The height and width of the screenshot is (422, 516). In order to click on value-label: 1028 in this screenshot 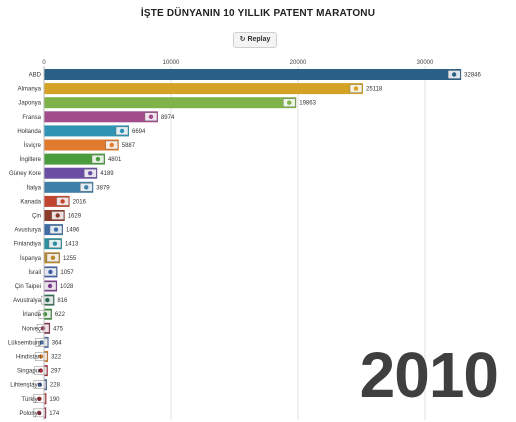, I will do `click(67, 287)`.